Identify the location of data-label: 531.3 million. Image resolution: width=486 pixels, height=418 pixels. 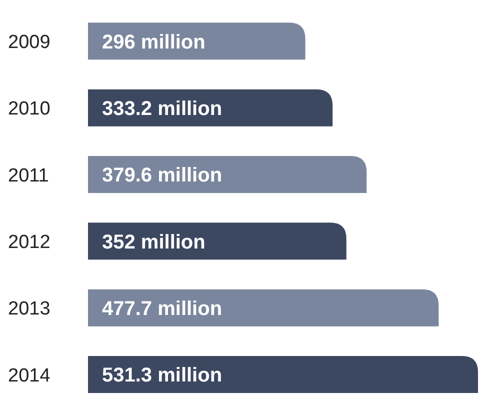
(162, 375).